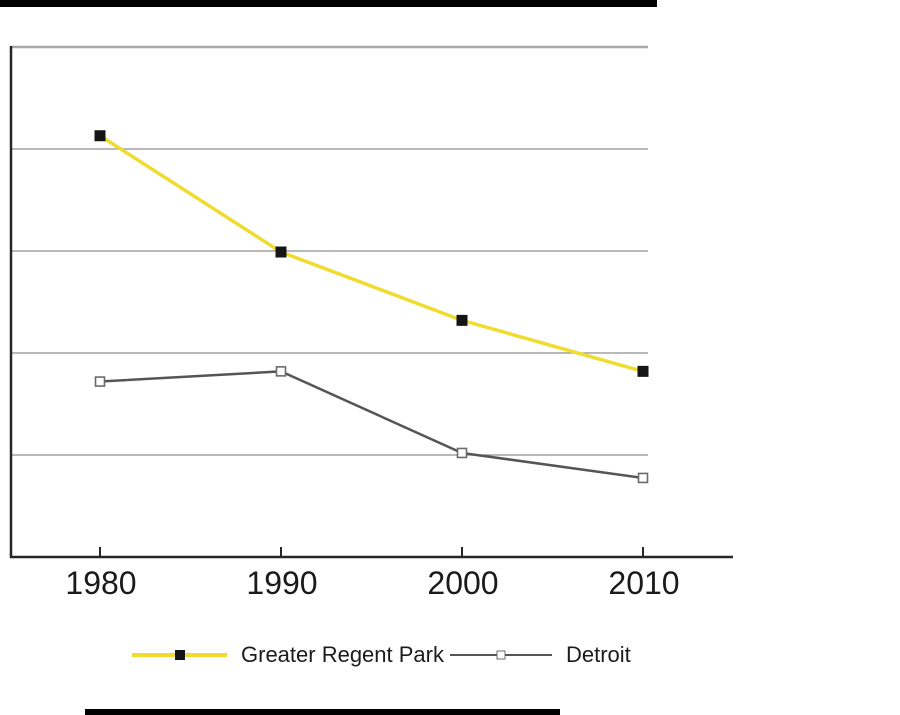 The image size is (900, 715). What do you see at coordinates (322, 712) in the screenshot?
I see `scan-artifact-bottom-bar` at bounding box center [322, 712].